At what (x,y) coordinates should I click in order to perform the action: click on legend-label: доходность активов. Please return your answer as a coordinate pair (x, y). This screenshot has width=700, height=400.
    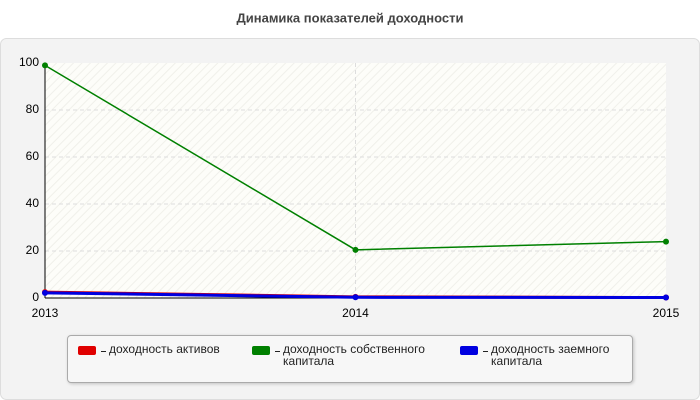
    Looking at the image, I should click on (164, 349).